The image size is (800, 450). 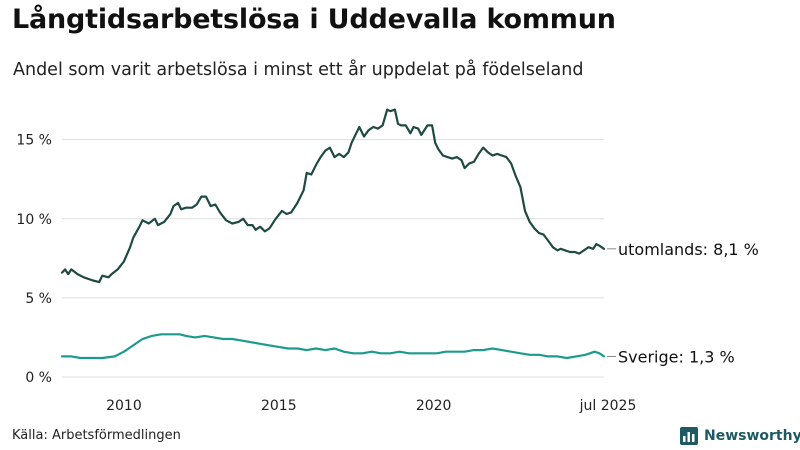 I want to click on newsworthy-logo-icon, so click(x=689, y=436).